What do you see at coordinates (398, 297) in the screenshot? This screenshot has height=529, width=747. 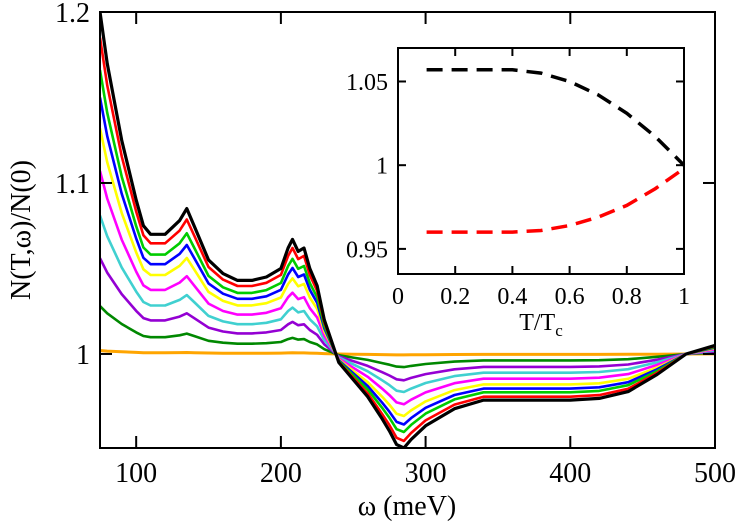 I see `inset-x-tick-label: 0` at bounding box center [398, 297].